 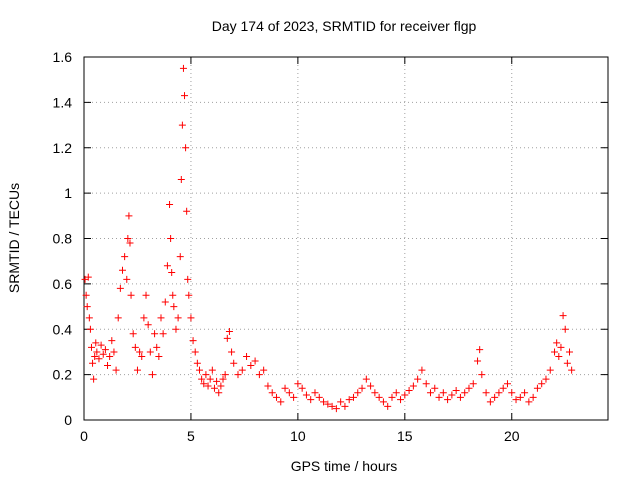 What do you see at coordinates (63, 329) in the screenshot?
I see `y-tick-label: 0.4` at bounding box center [63, 329].